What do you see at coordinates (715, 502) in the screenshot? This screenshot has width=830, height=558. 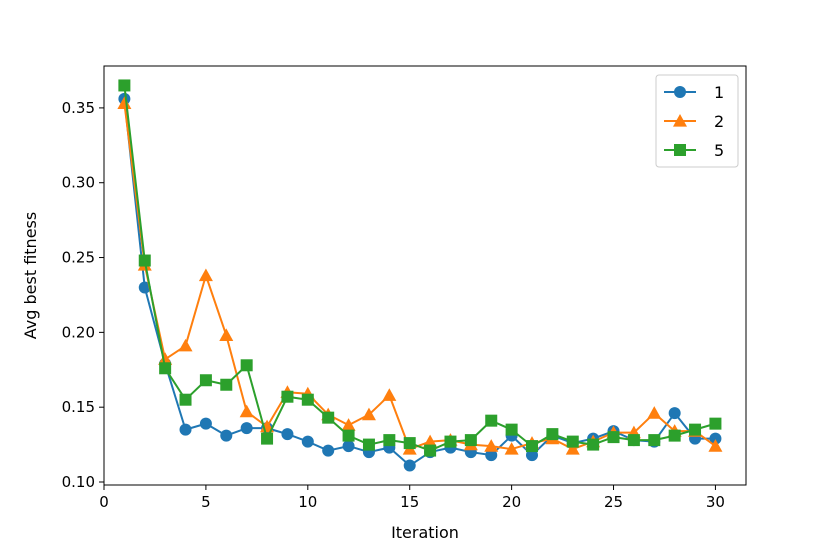 I see `x-tick-label: 30` at bounding box center [715, 502].